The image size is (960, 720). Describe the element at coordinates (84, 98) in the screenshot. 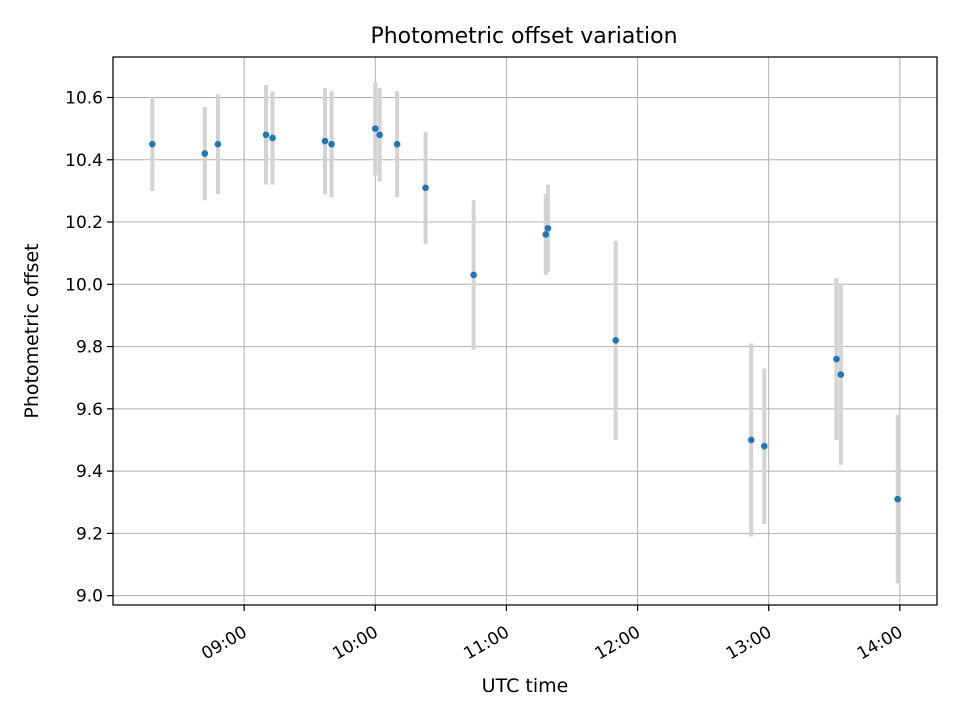

I see `y-tick-label: 10.6` at that location.